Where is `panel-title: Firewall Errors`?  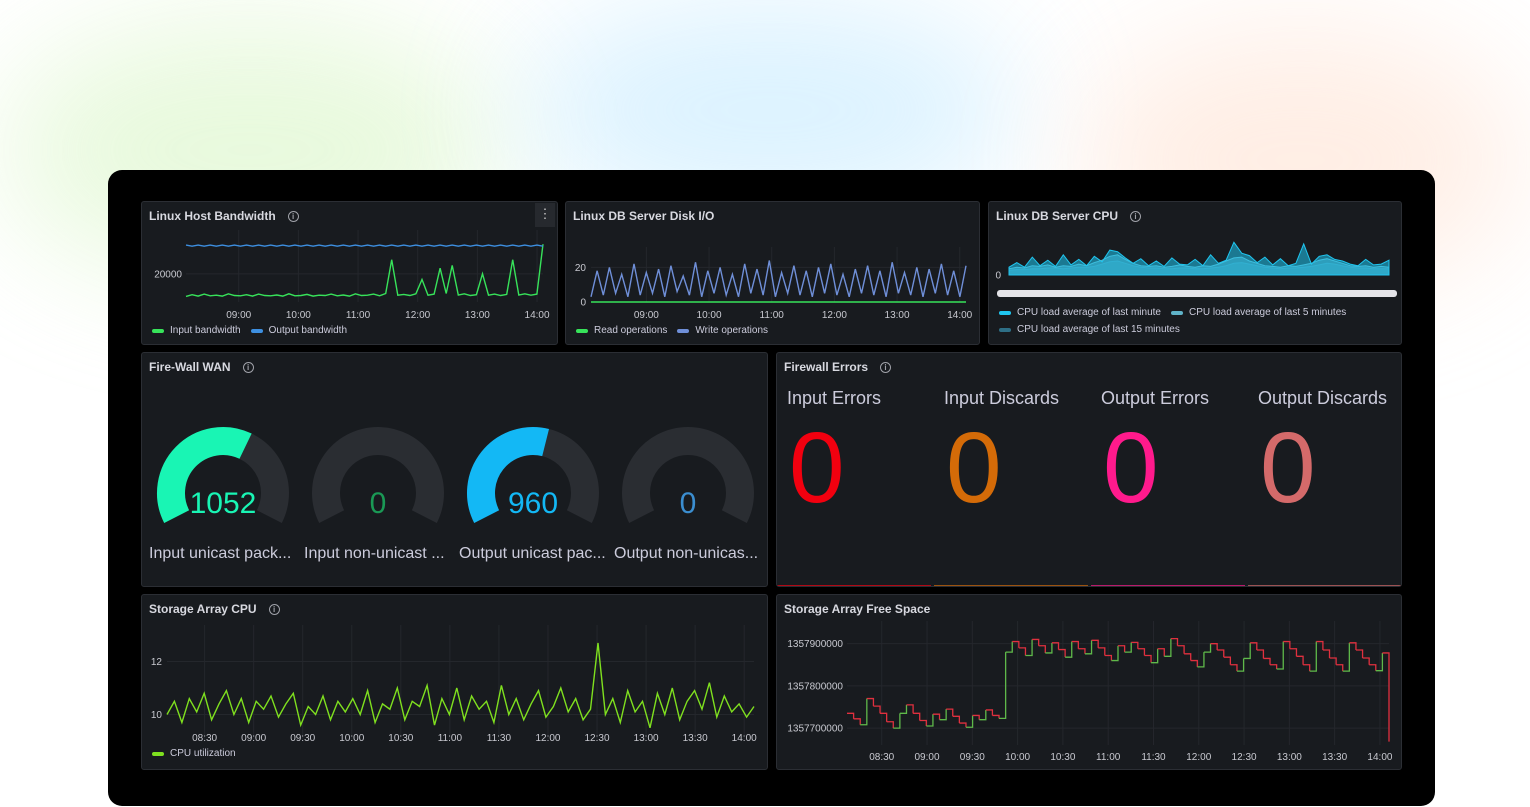
panel-title: Firewall Errors is located at coordinates (826, 367).